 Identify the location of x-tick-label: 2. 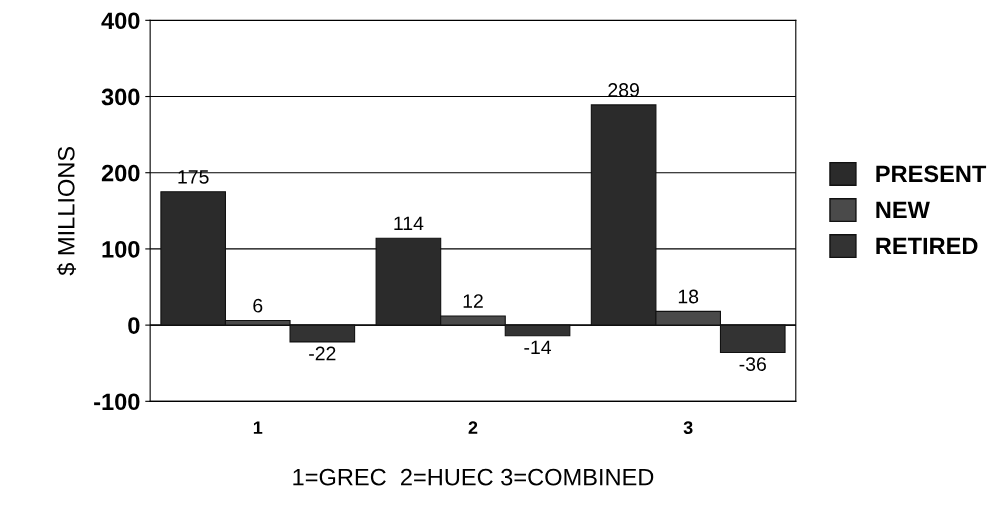
(473, 427).